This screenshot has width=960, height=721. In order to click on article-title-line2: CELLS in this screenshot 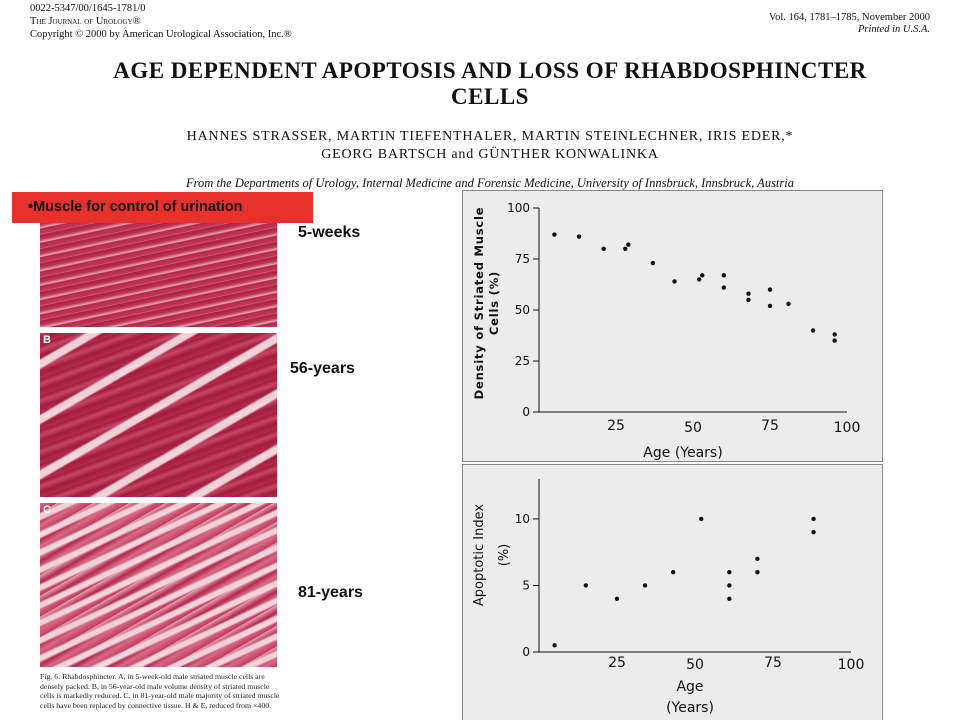, I will do `click(490, 96)`.